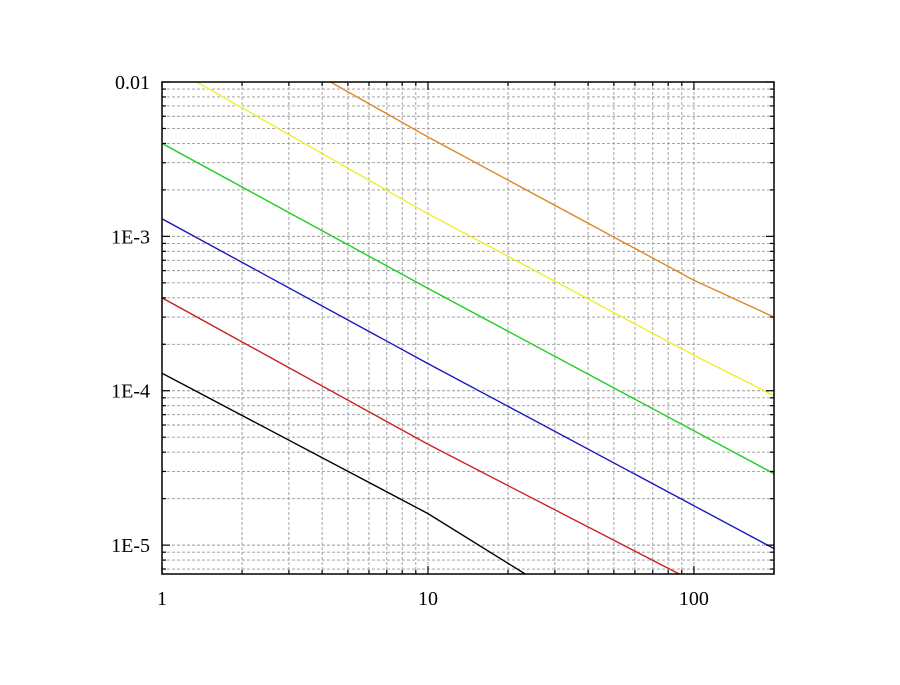 This screenshot has height=685, width=900. I want to click on x-tick-label: 100, so click(694, 599).